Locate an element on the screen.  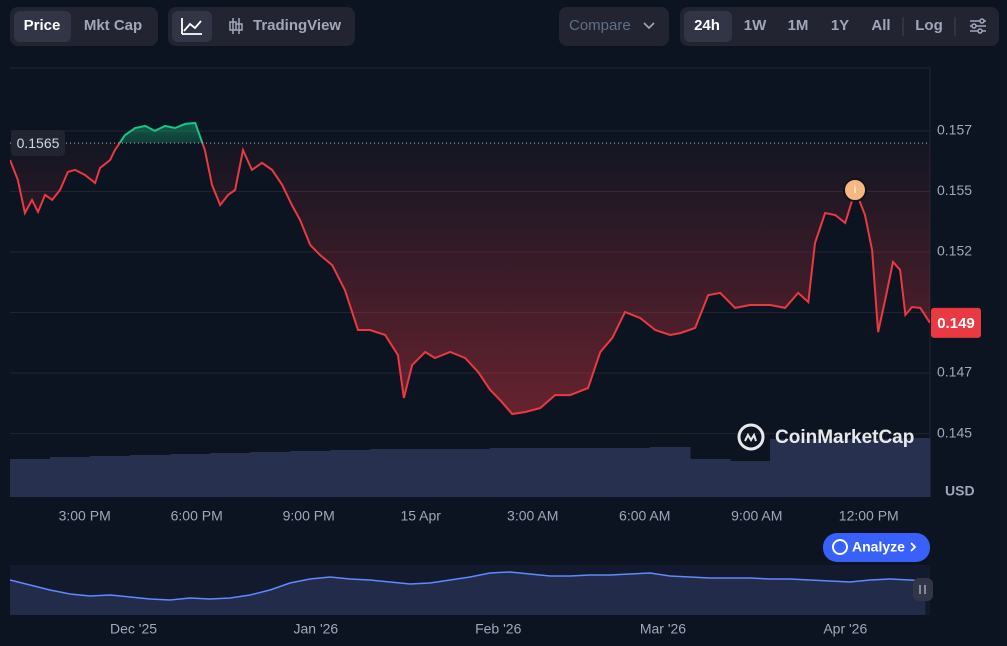
area-up is located at coordinates (161, 133).